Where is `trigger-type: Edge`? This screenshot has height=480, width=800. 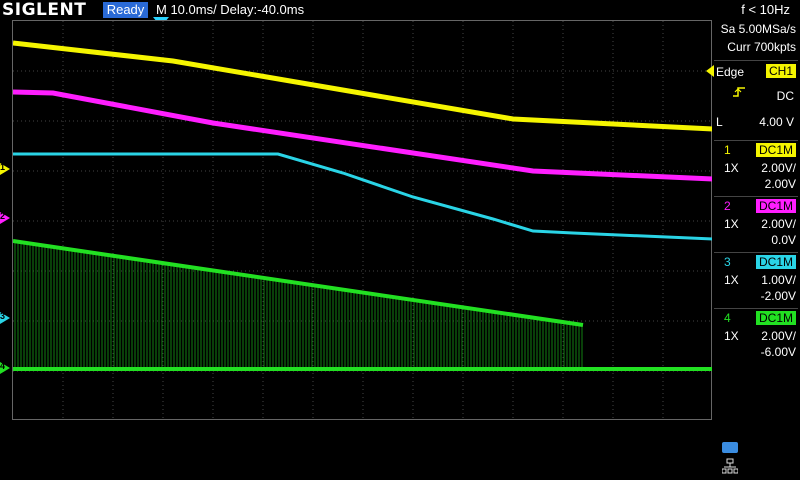
trigger-type: Edge is located at coordinates (730, 72).